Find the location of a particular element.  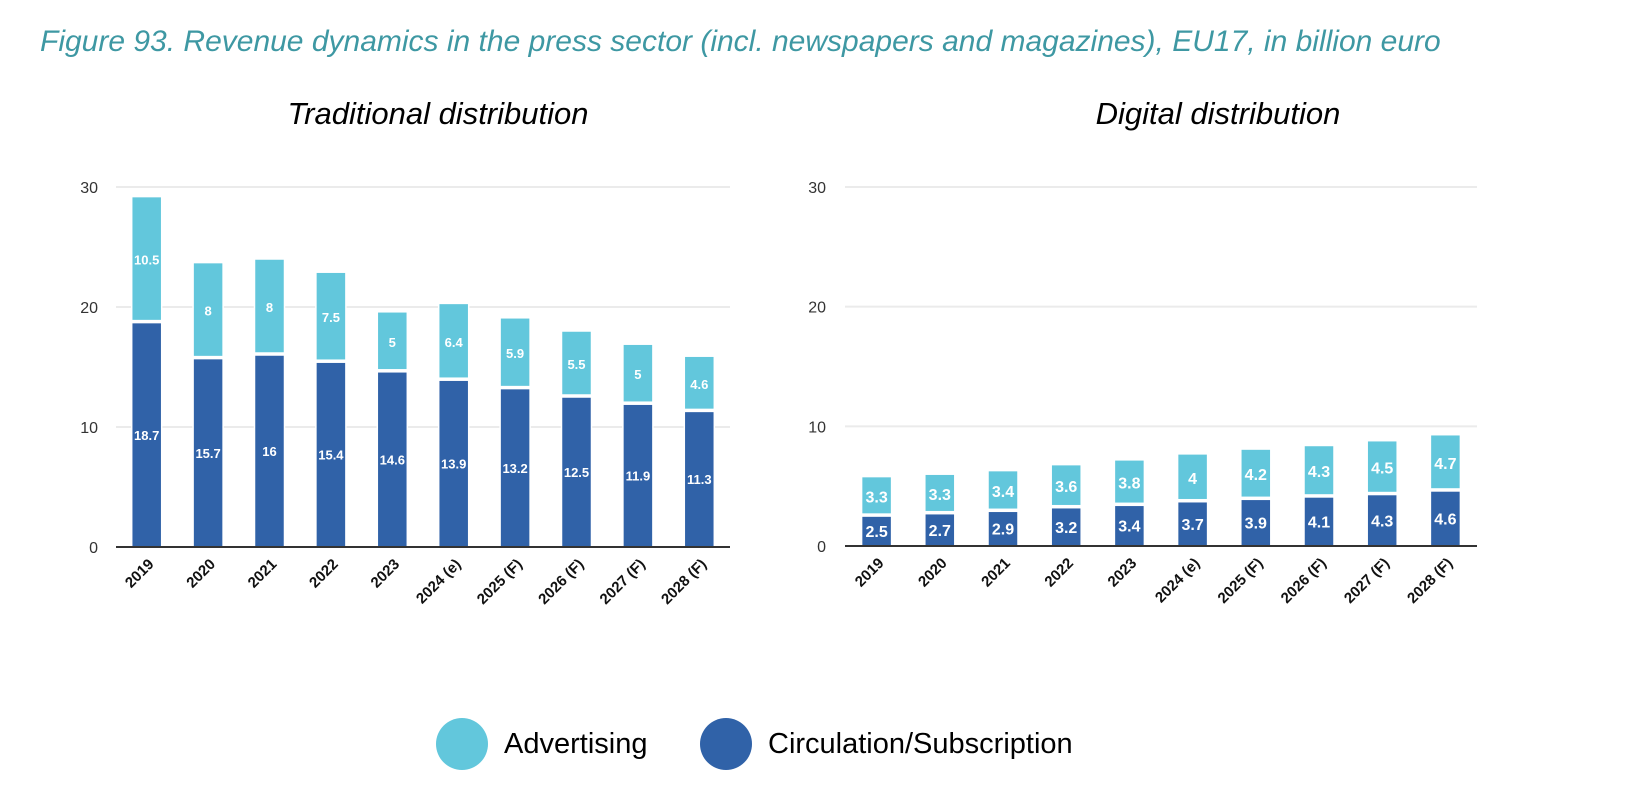

data-label-circulation: 16 is located at coordinates (269, 451).